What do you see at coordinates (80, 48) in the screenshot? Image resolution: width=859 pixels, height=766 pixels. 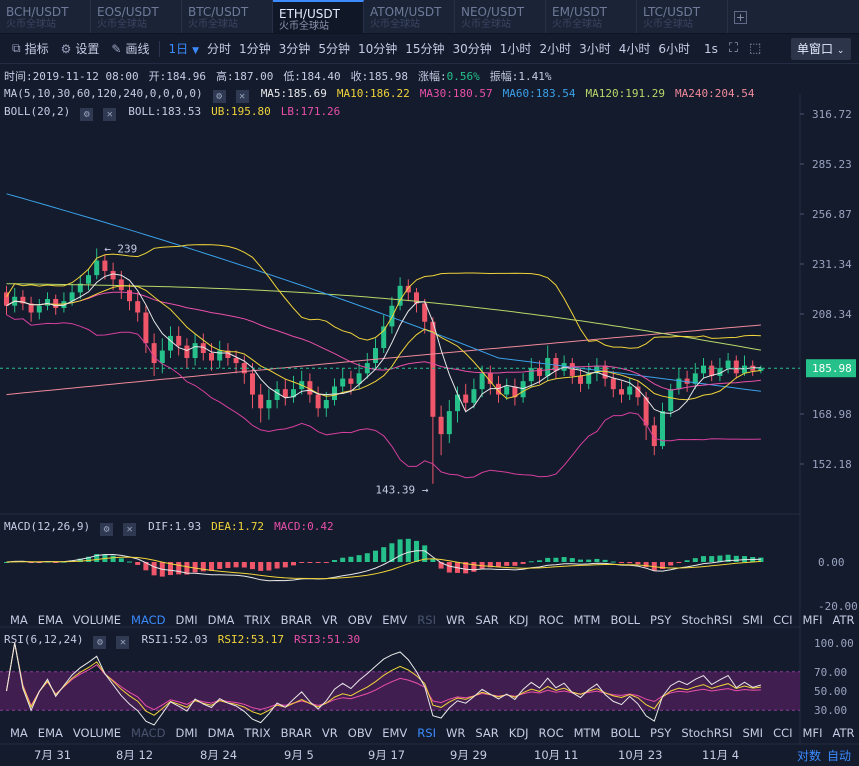 I see `settings-button: ⚙ 设置` at bounding box center [80, 48].